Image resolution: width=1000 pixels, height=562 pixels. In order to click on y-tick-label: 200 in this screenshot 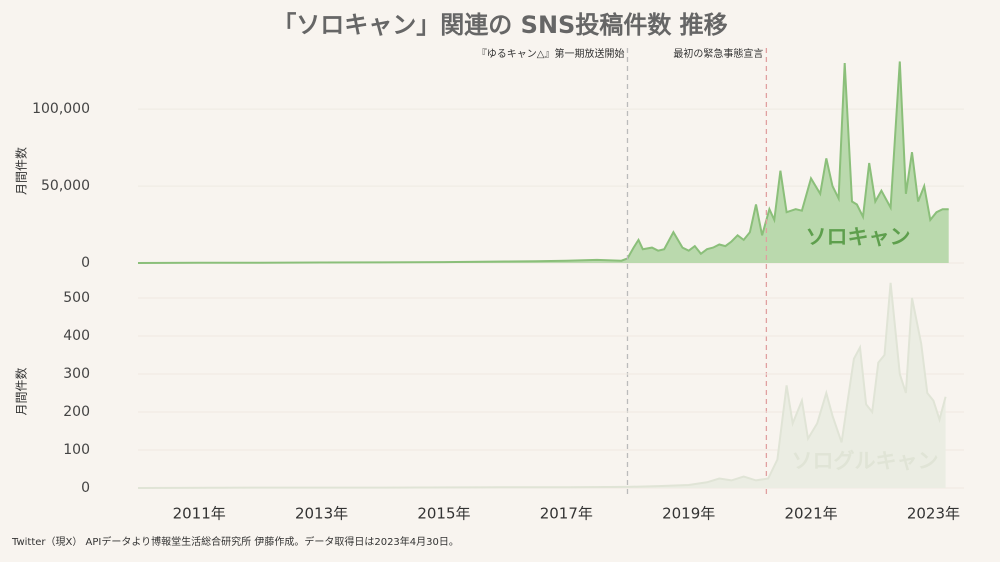, I will do `click(76, 412)`.